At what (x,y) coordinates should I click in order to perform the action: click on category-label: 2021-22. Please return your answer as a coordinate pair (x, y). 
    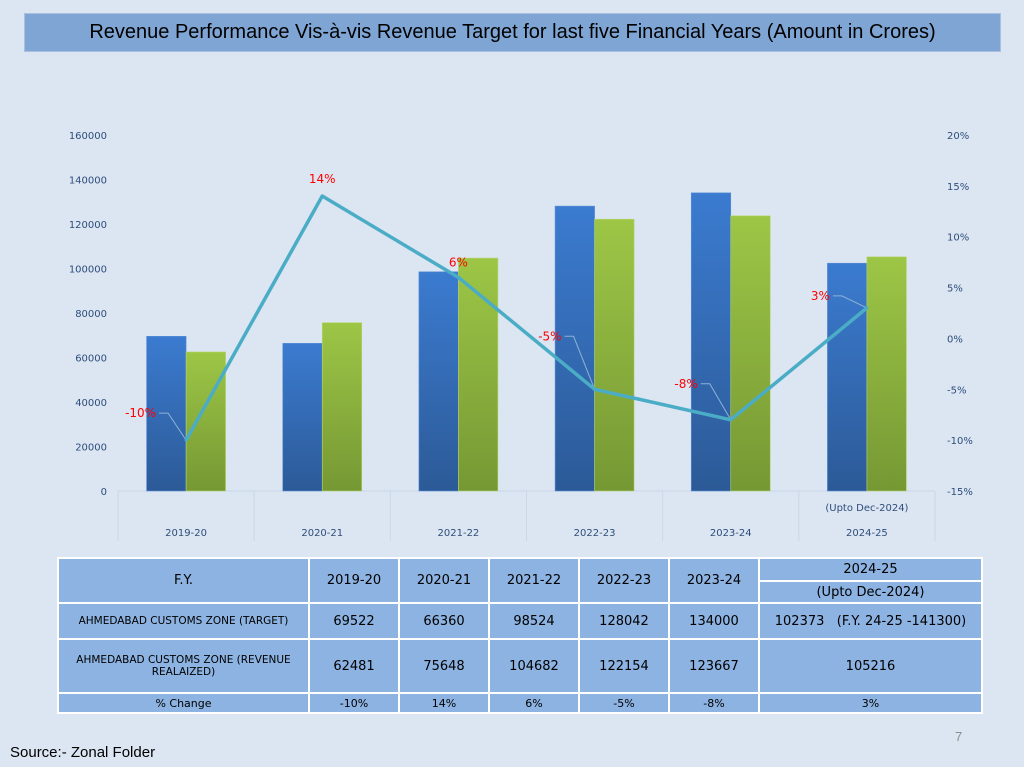
    Looking at the image, I should click on (459, 533).